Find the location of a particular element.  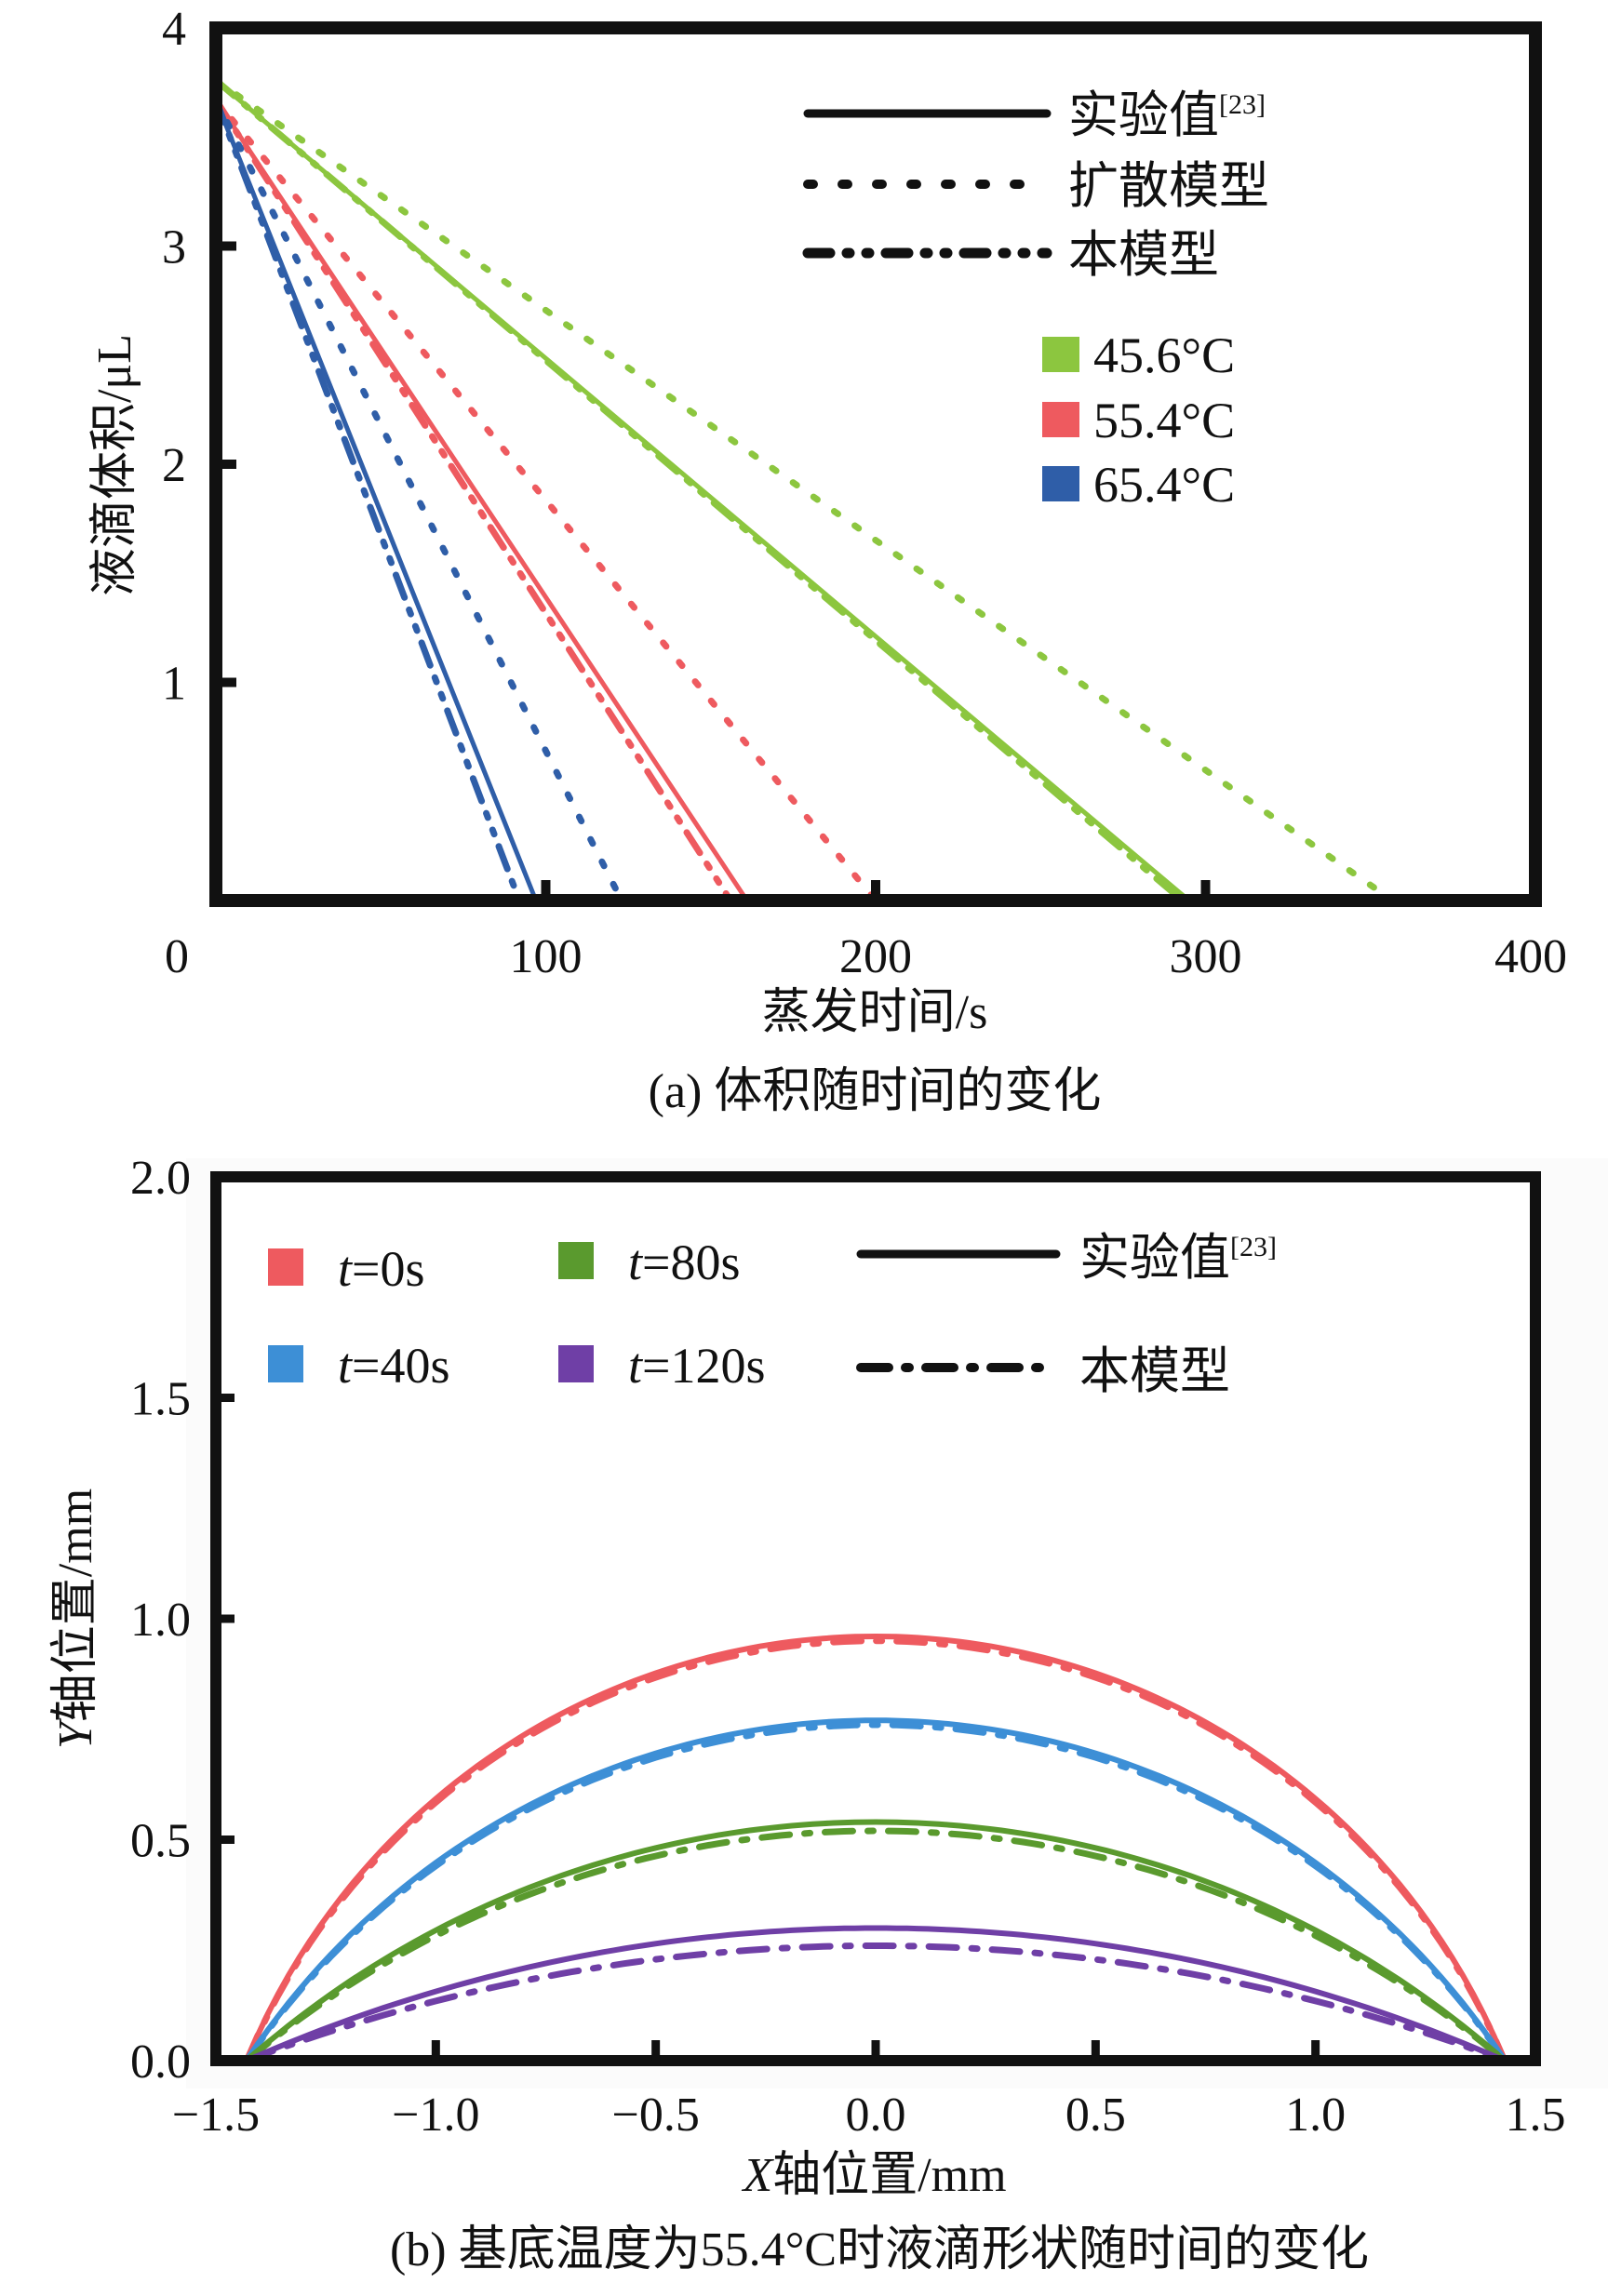

chart-b-xtick-label: 0.5 is located at coordinates (1095, 2115).